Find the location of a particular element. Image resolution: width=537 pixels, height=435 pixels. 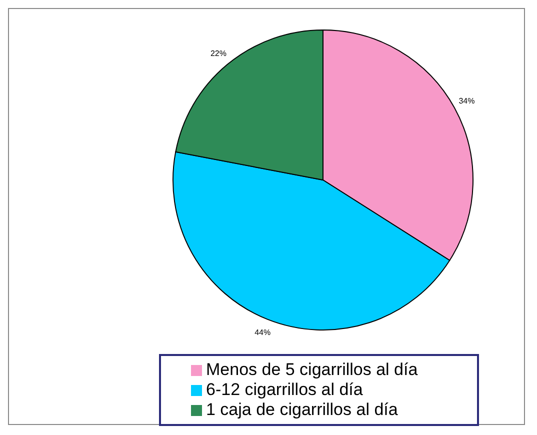

legend-label: 1 caja de cigarrillos al día is located at coordinates (302, 409).